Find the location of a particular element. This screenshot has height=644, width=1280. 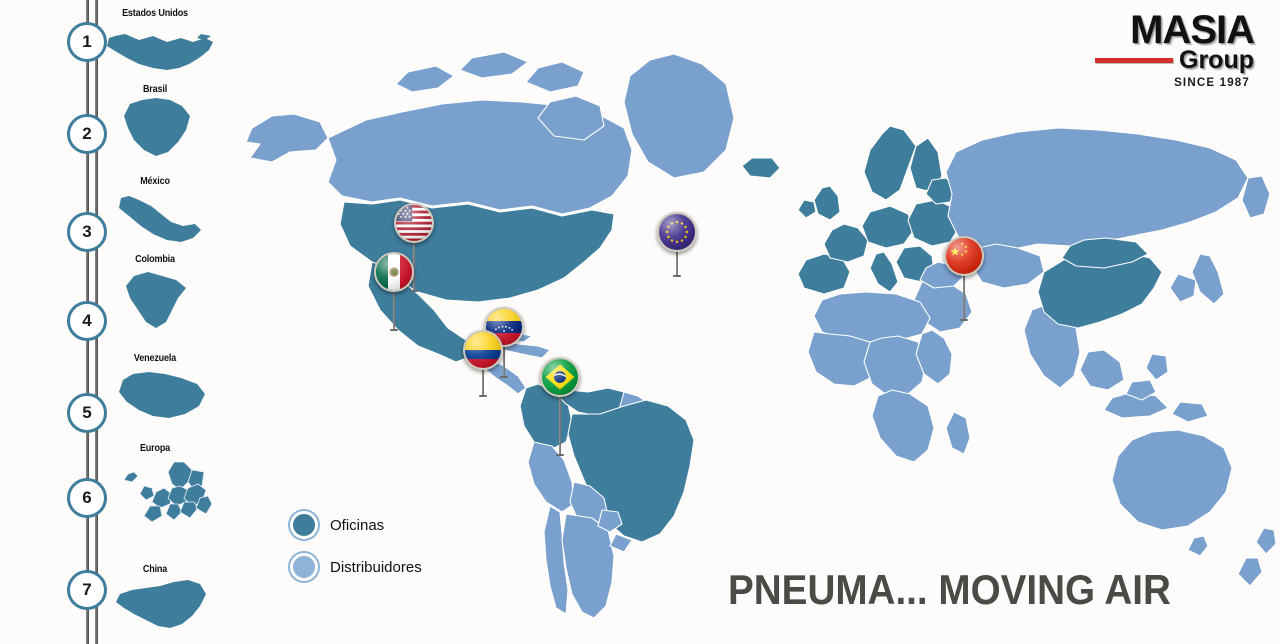

sidebar-node-7: 7 is located at coordinates (87, 590).